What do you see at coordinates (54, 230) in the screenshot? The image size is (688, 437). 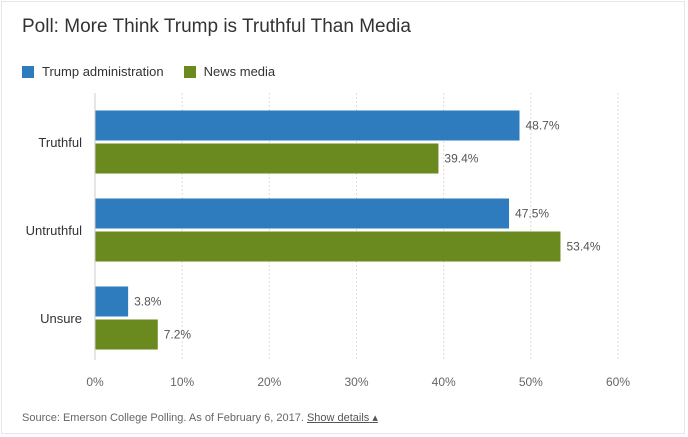 I see `category-label-untruthful: Untruthful` at bounding box center [54, 230].